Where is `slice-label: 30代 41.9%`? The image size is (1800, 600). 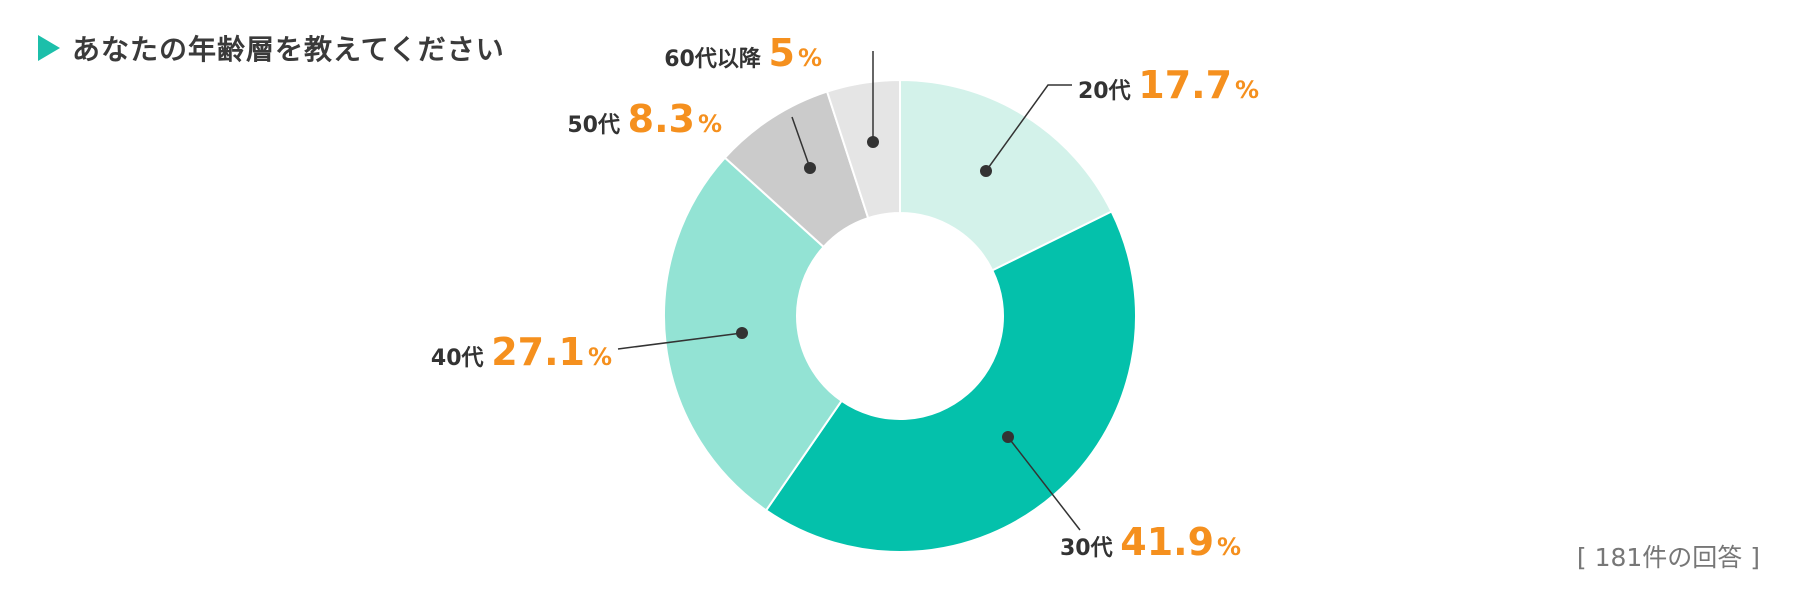 slice-label: 30代 41.9% is located at coordinates (1150, 542).